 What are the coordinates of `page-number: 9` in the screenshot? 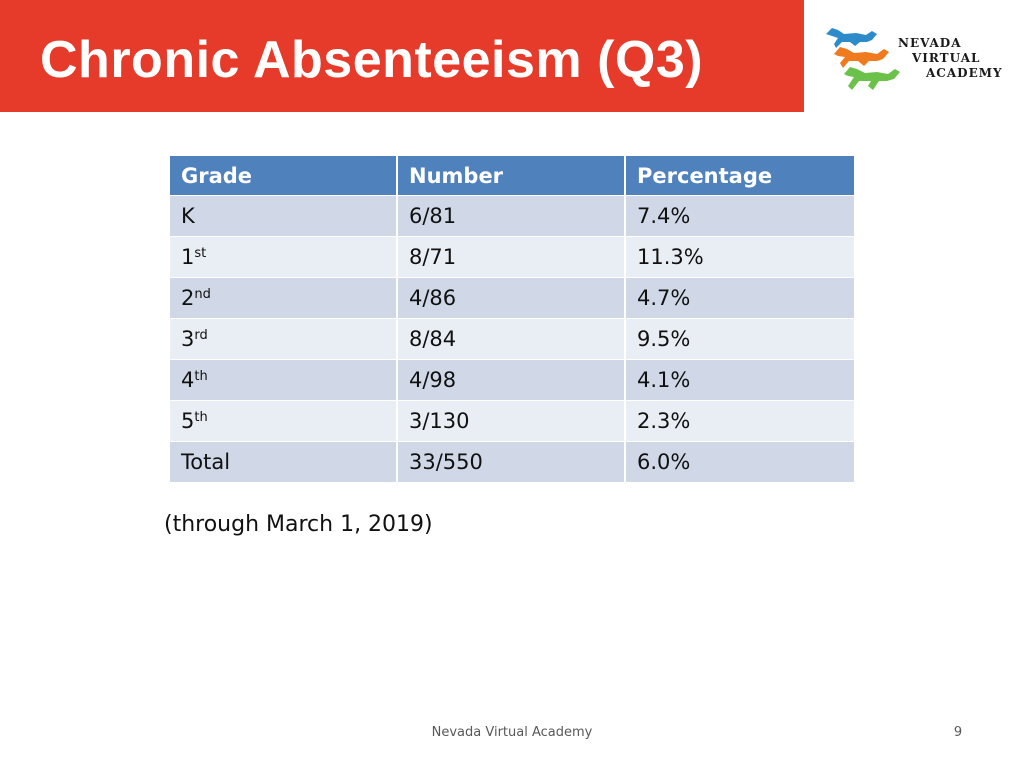 It's located at (958, 732).